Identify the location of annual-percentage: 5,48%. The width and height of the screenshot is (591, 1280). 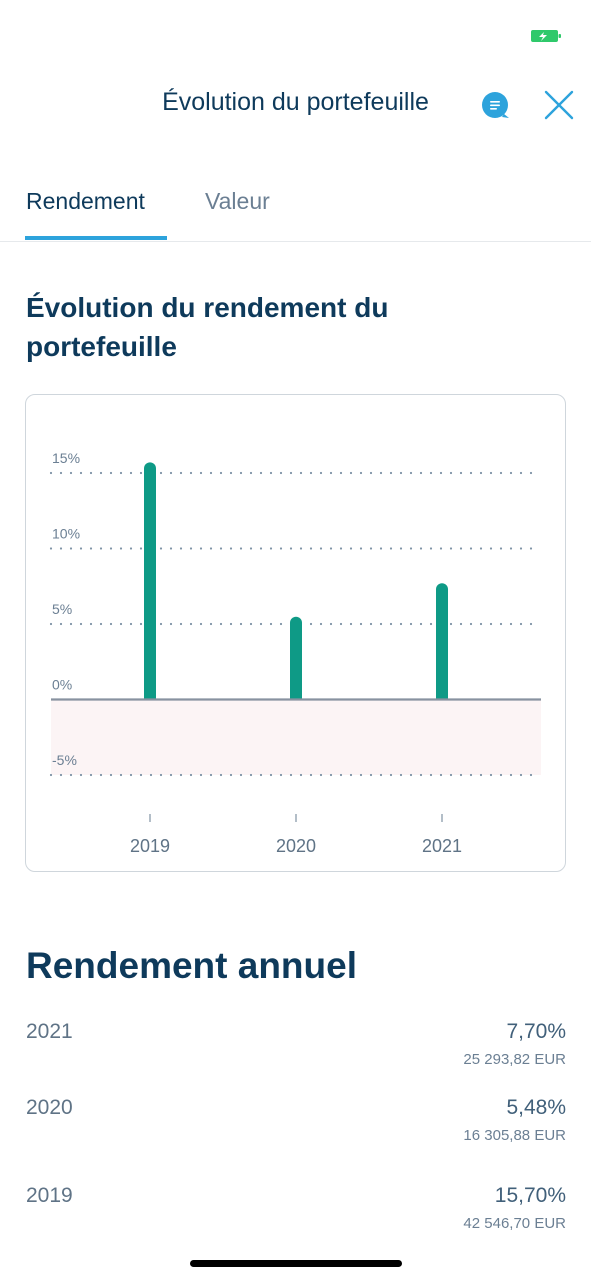
(536, 1107).